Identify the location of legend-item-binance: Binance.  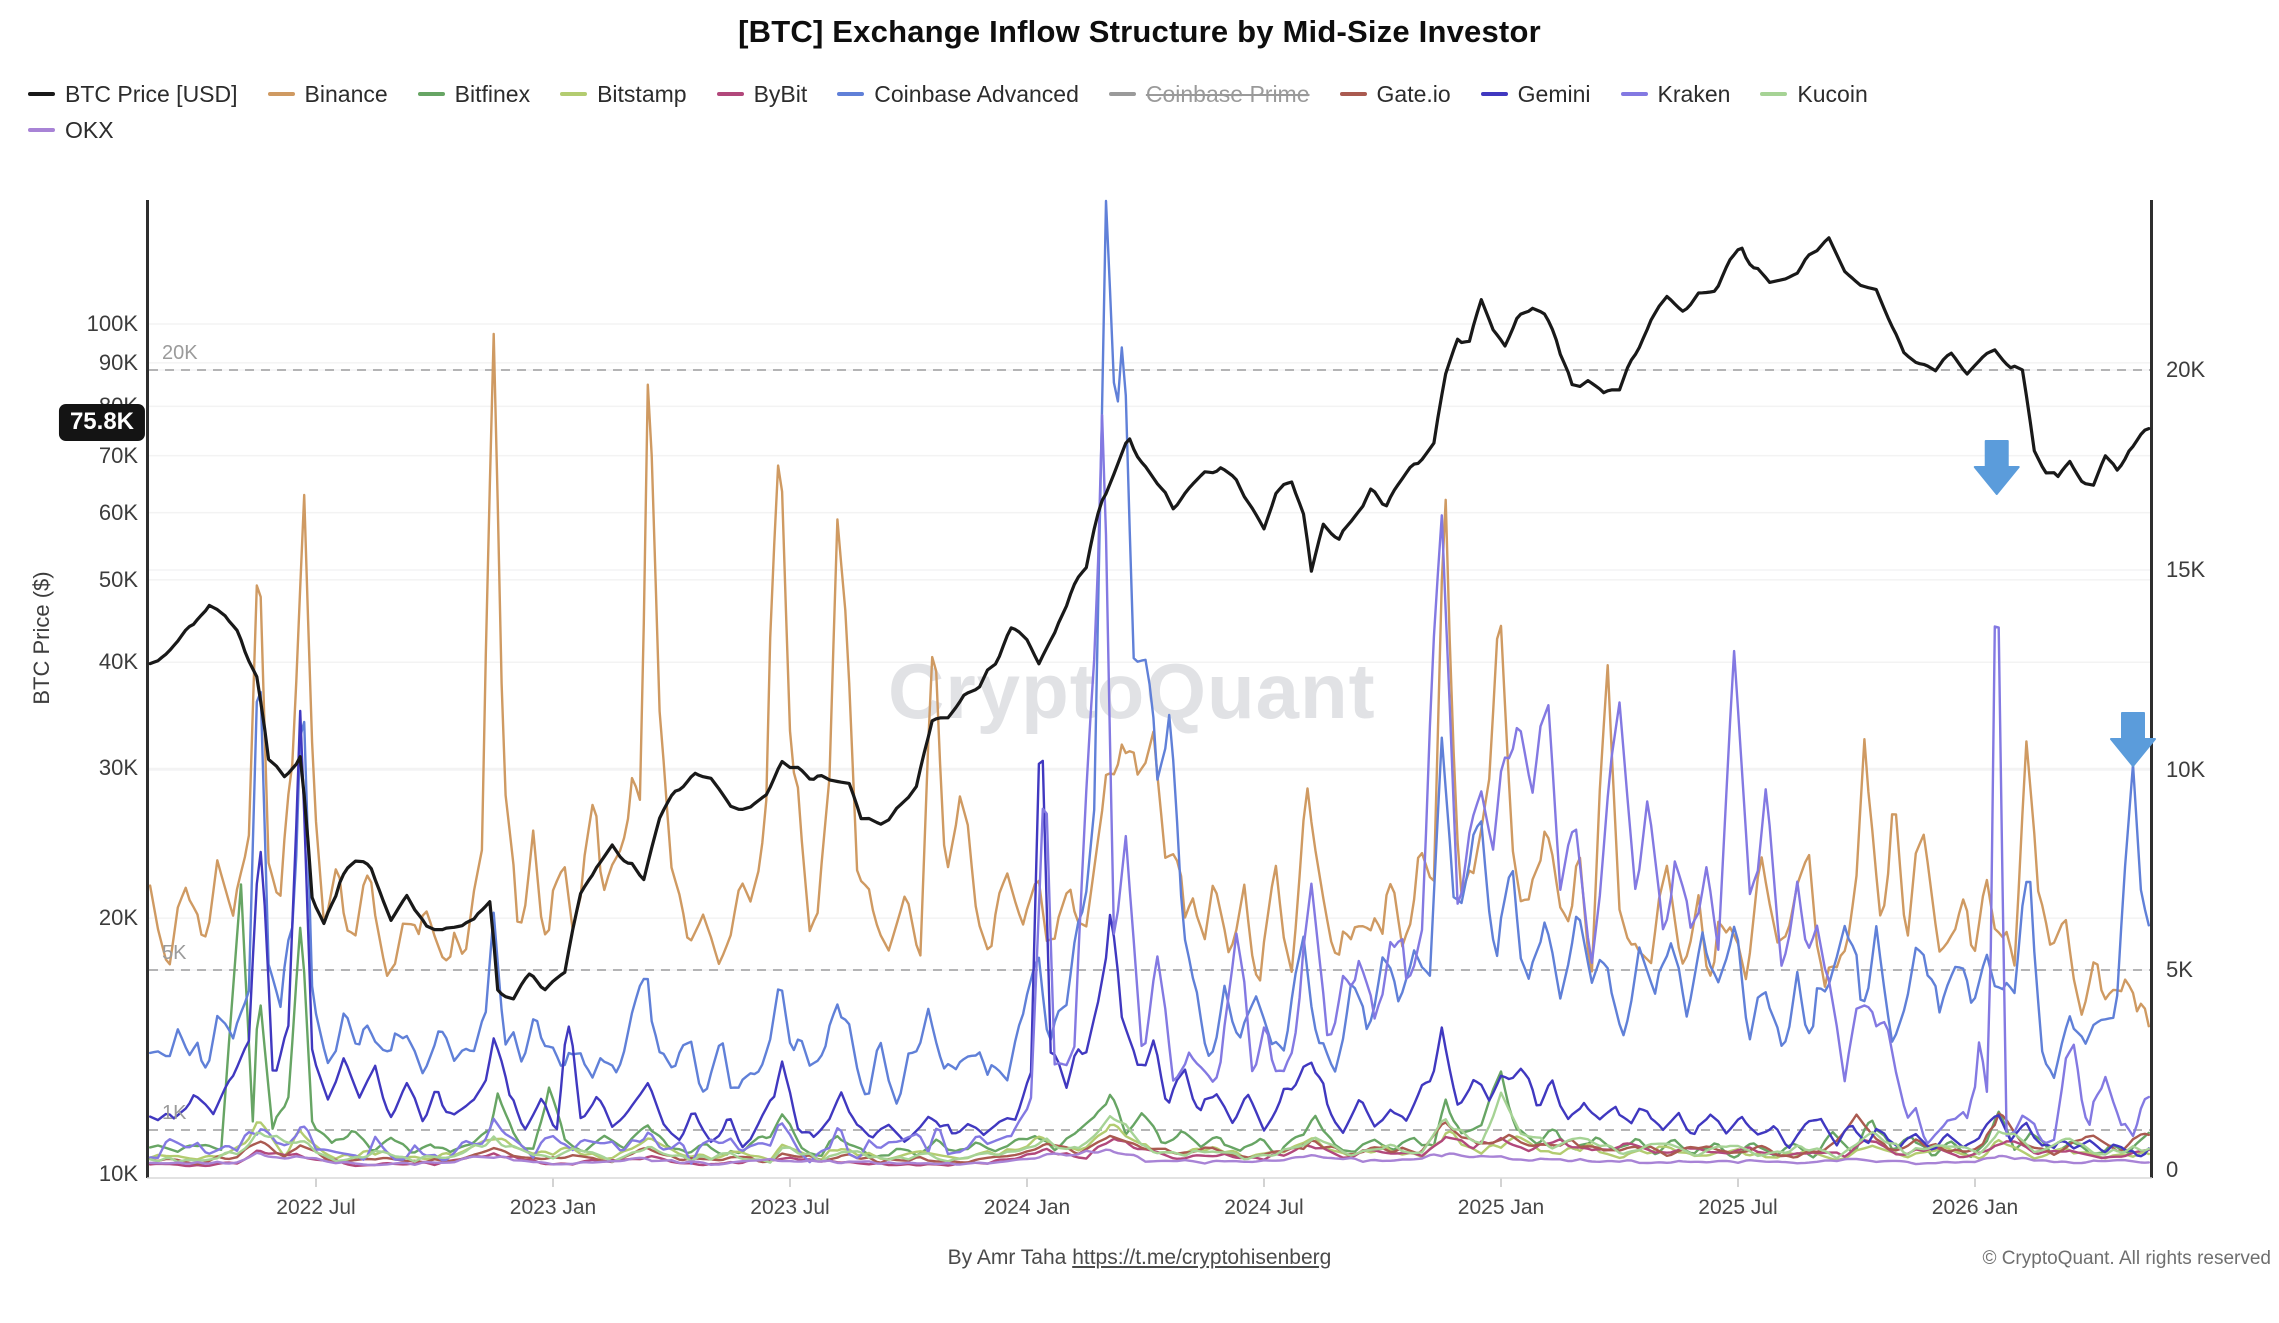
(327, 94).